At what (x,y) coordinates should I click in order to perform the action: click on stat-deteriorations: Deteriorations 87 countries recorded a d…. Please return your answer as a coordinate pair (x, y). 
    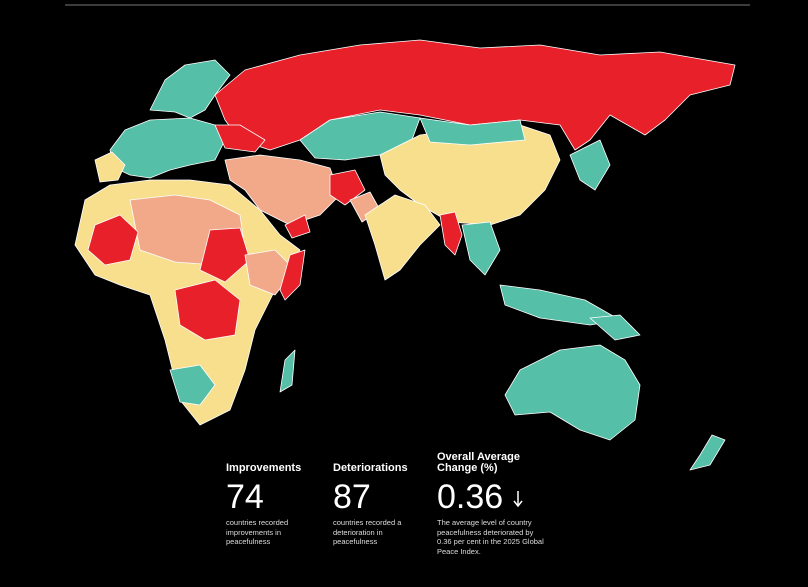
    Looking at the image, I should click on (383, 505).